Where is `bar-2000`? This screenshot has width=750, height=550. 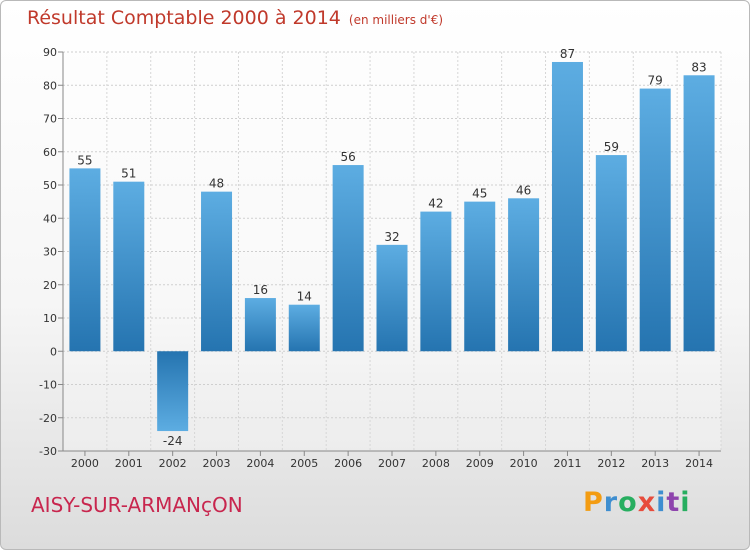 bar-2000 is located at coordinates (85, 260).